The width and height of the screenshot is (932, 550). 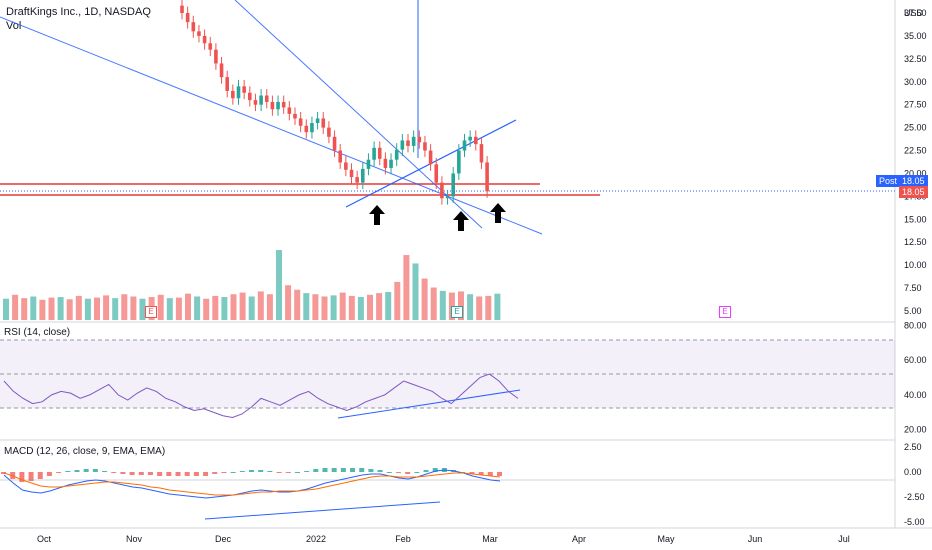 I want to click on symbol-title: DraftKings Inc., 1D, NASDAQ, so click(x=78, y=12).